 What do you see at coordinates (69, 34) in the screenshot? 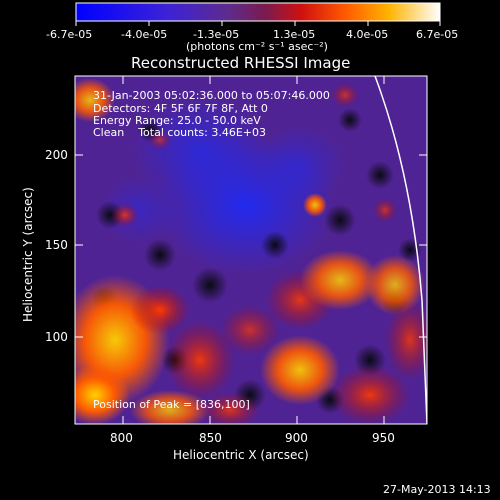
I see `colorbar-tick-label: -6.7e-05` at bounding box center [69, 34].